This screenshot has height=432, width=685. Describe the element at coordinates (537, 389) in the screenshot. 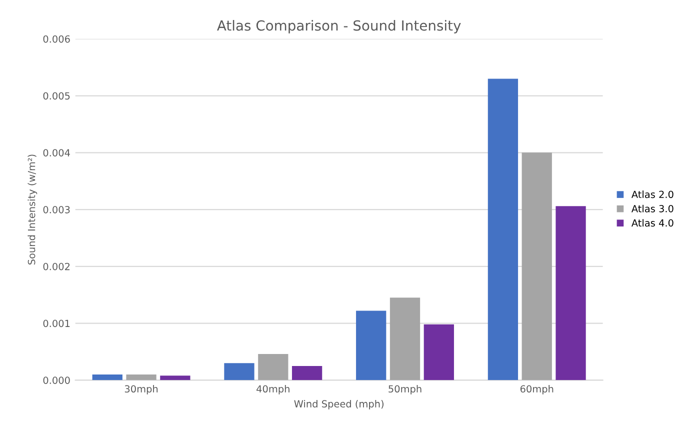

I see `x-tick-label: 60mph` at that location.